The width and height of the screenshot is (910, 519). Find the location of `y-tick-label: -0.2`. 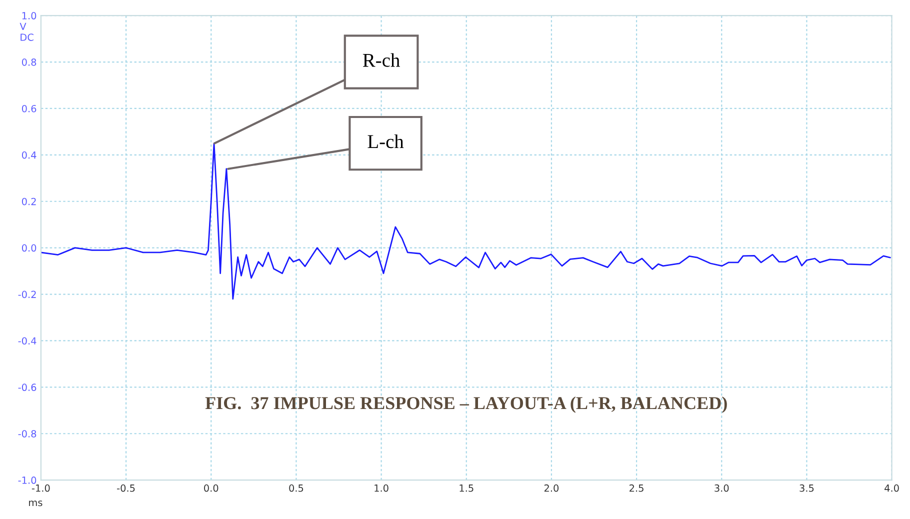

y-tick-label: -0.2 is located at coordinates (27, 294).